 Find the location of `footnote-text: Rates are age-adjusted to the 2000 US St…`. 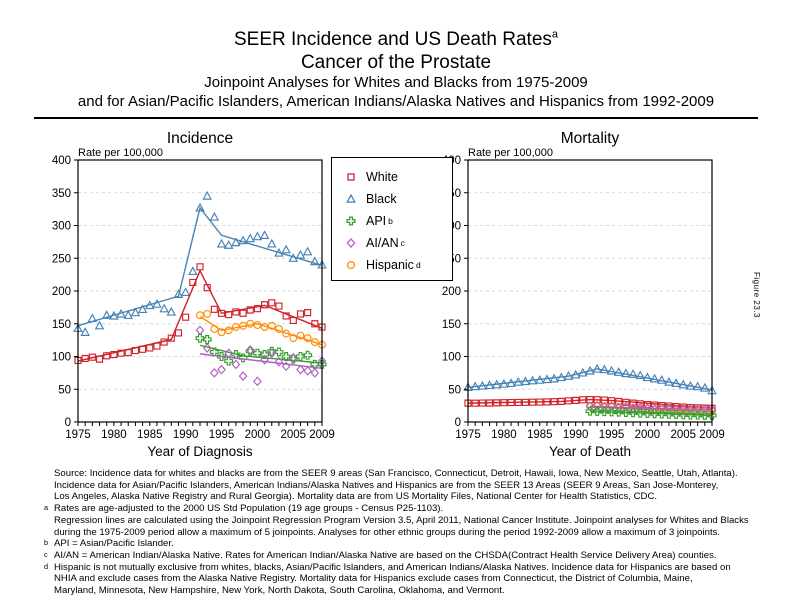

footnote-text: Rates are age-adjusted to the 2000 US St… is located at coordinates (249, 509).